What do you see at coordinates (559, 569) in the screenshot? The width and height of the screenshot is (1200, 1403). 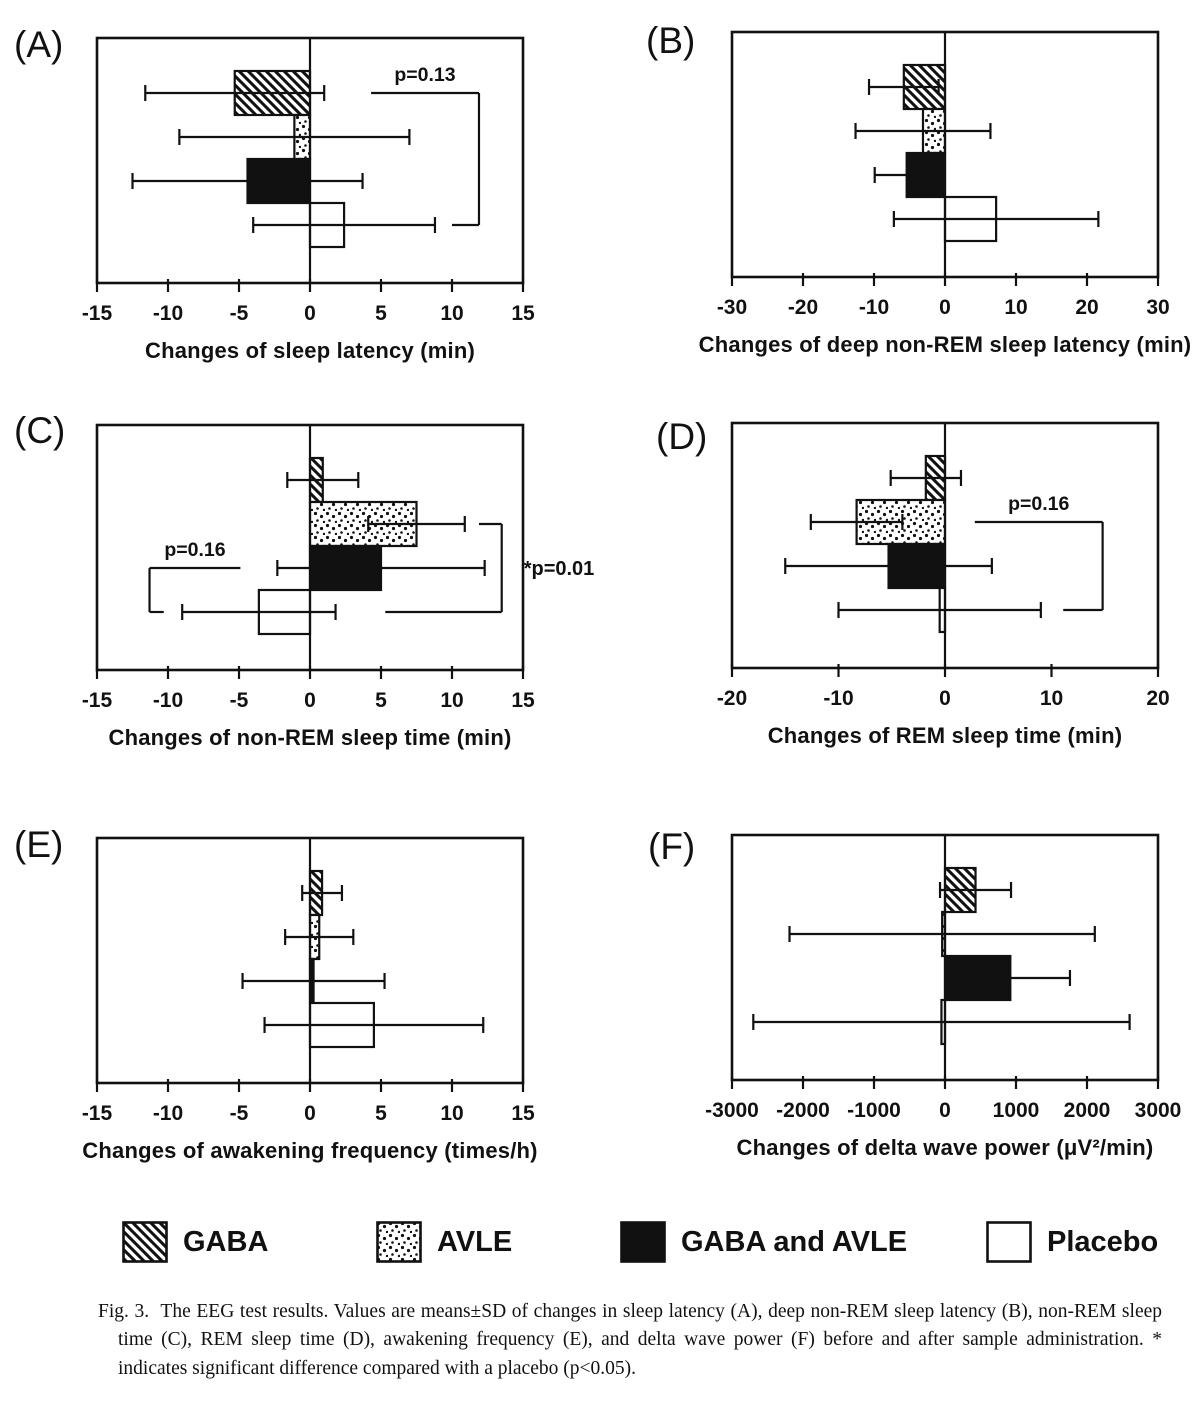 I see `svg-text: *p=0.01` at bounding box center [559, 569].